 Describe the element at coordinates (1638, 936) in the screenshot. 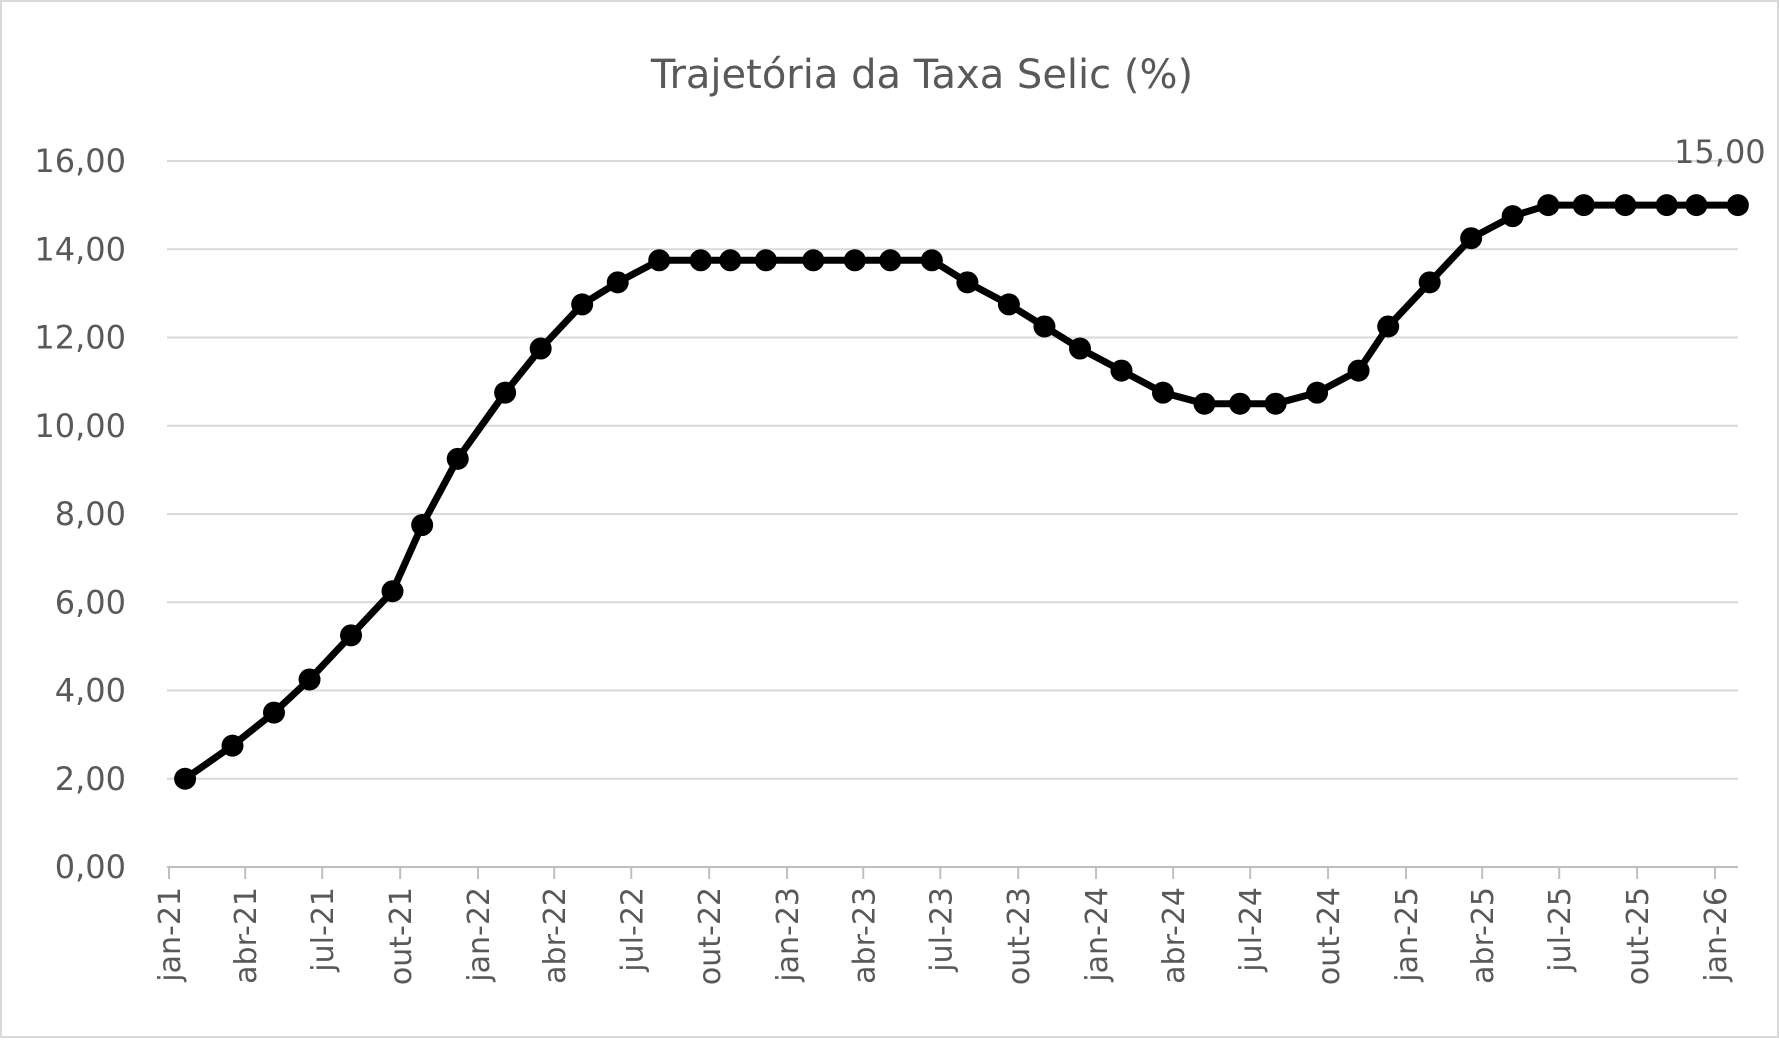

I see `x-tick-label: out-25` at that location.